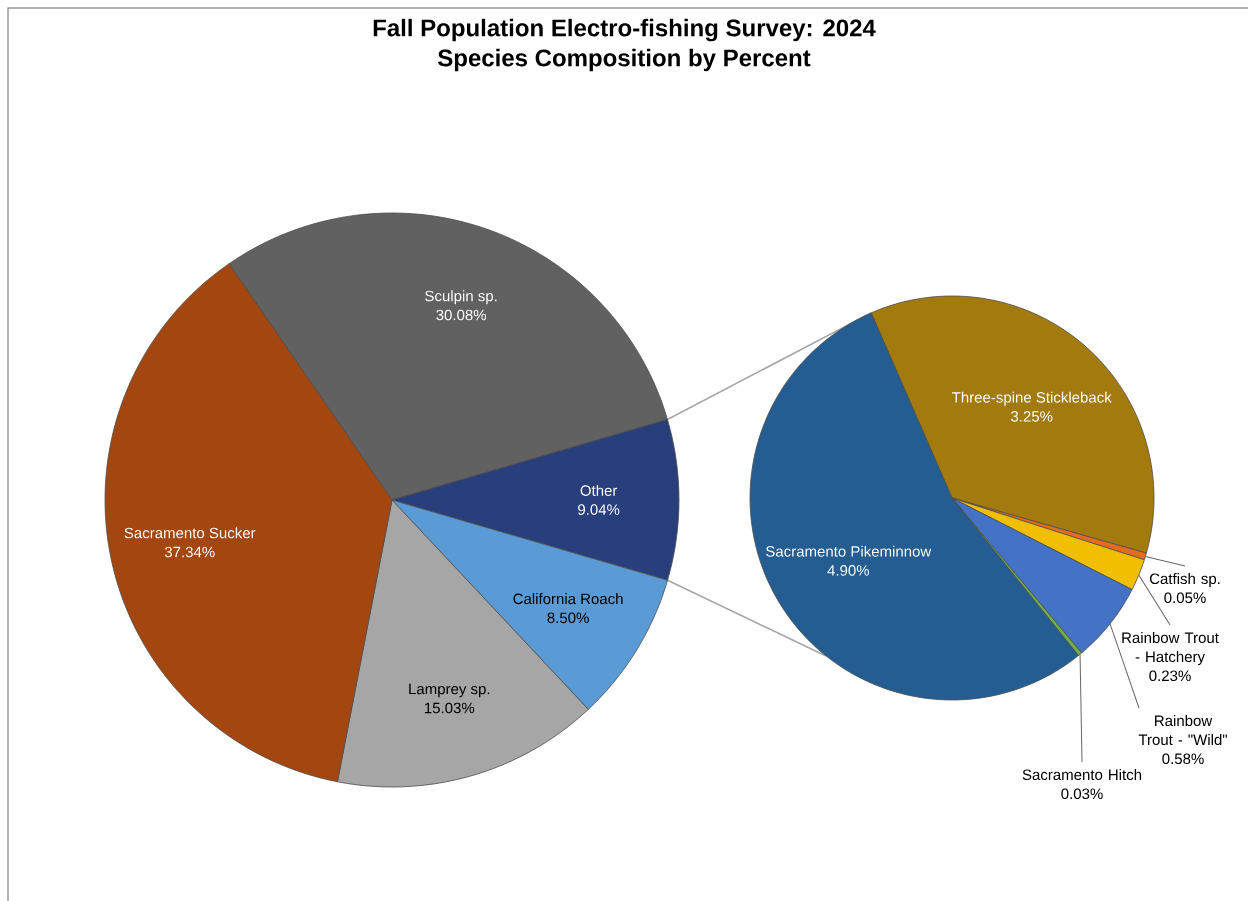 Image resolution: width=1248 pixels, height=901 pixels. I want to click on data-label: 3.25%, so click(1032, 416).